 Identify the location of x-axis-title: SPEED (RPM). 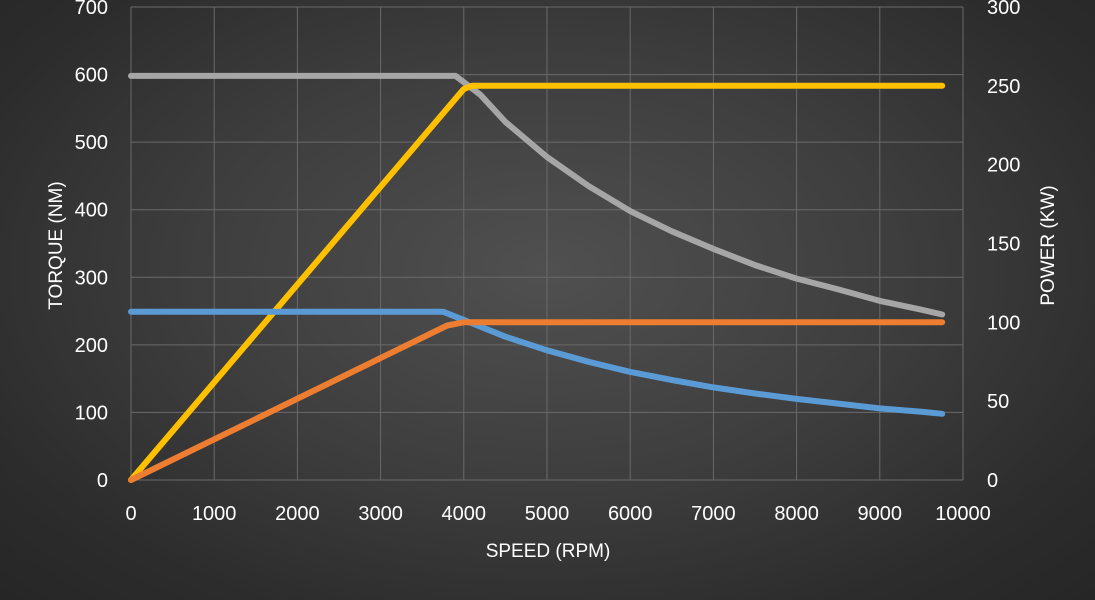
(548, 551).